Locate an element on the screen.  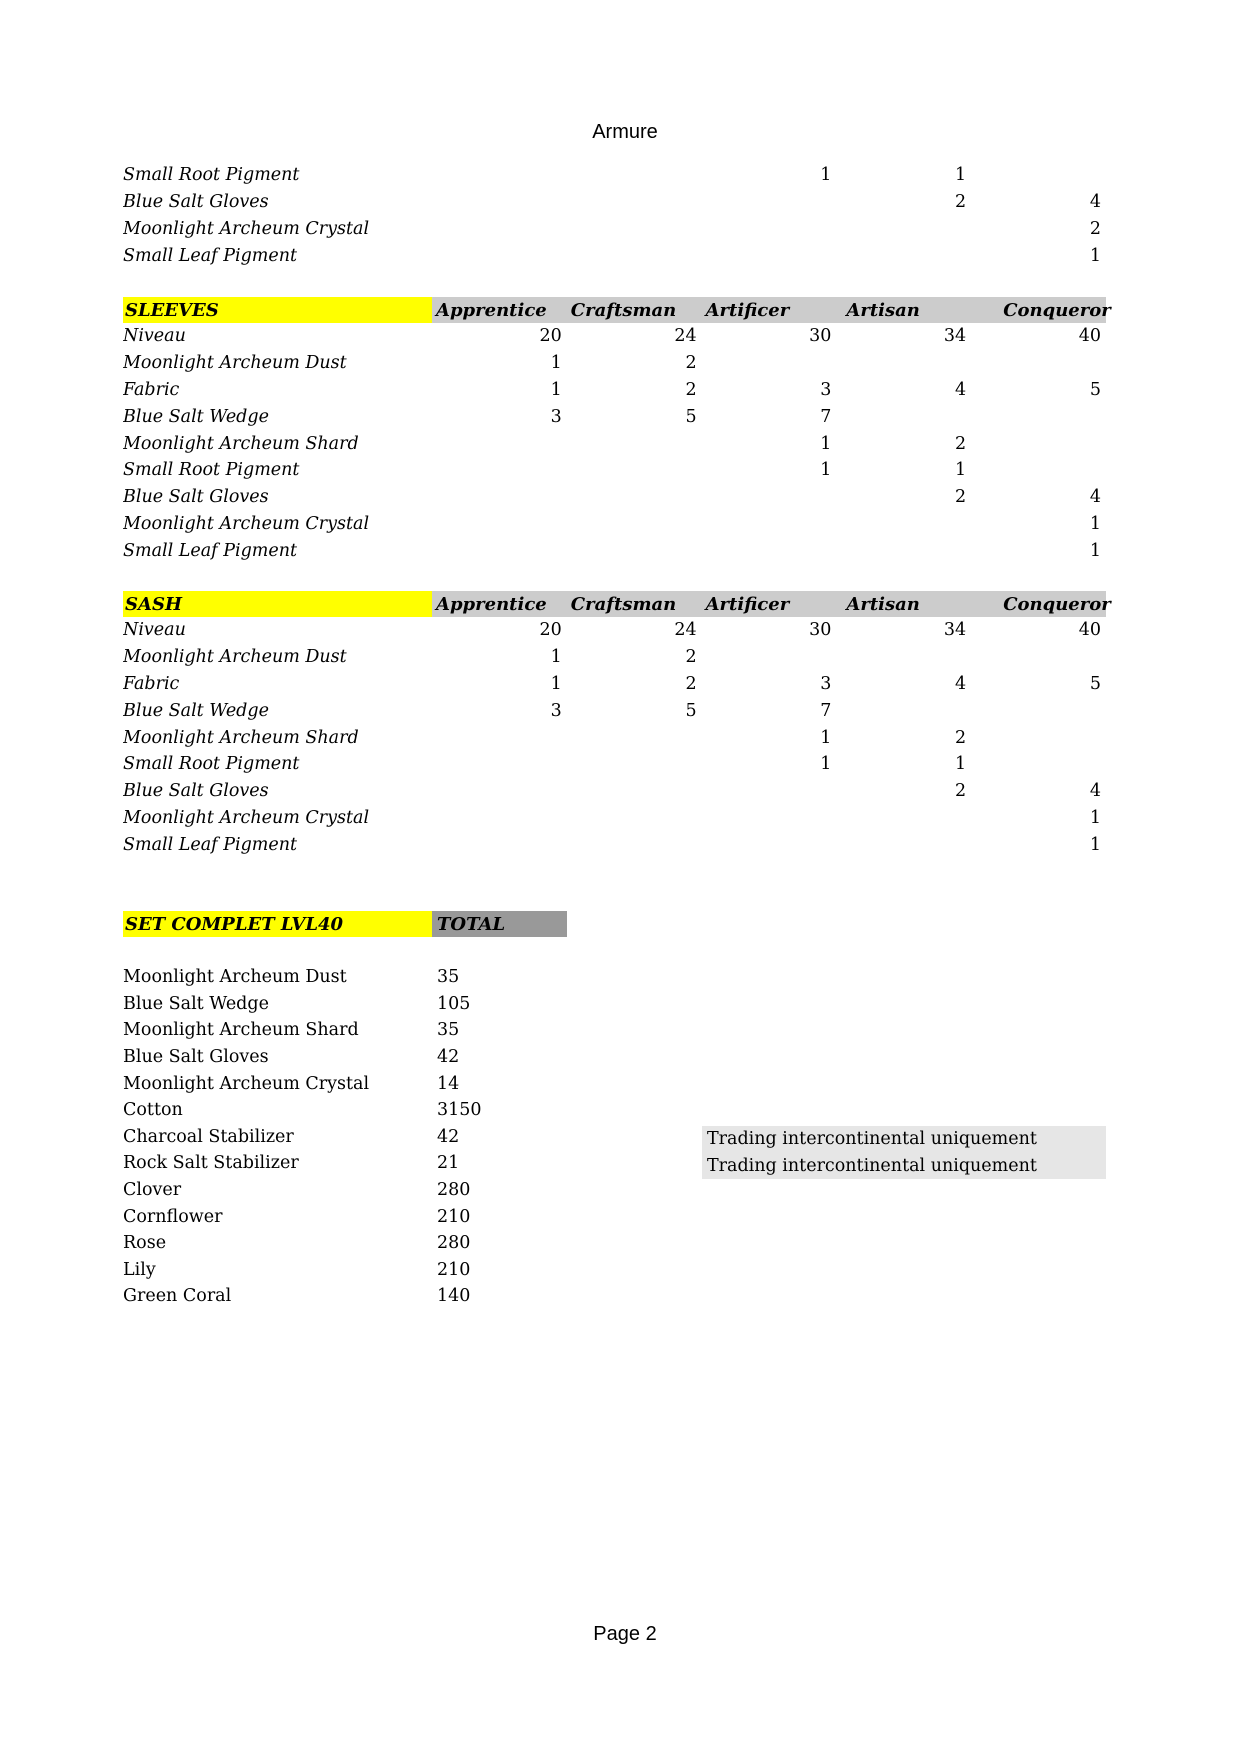
total-row: Blue Salt Gloves 42 is located at coordinates (614, 1057).